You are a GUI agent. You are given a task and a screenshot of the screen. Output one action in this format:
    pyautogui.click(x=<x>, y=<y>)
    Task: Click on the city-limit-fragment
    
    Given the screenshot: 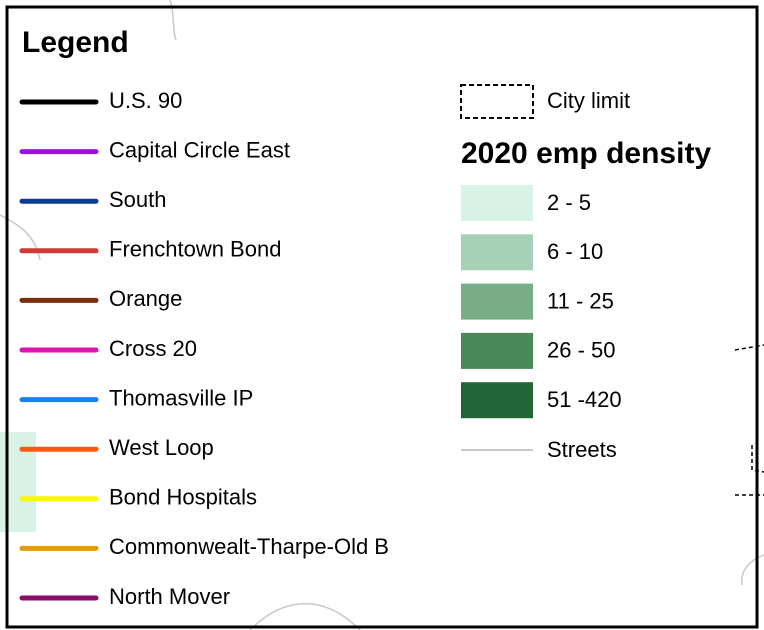 What is the action you would take?
    pyautogui.click(x=749, y=420)
    